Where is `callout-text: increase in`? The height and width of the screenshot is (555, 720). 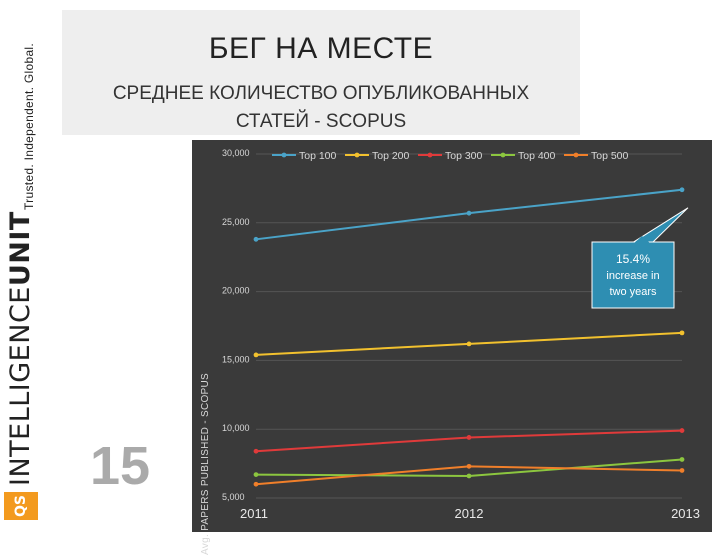
callout-text: increase in is located at coordinates (632, 276).